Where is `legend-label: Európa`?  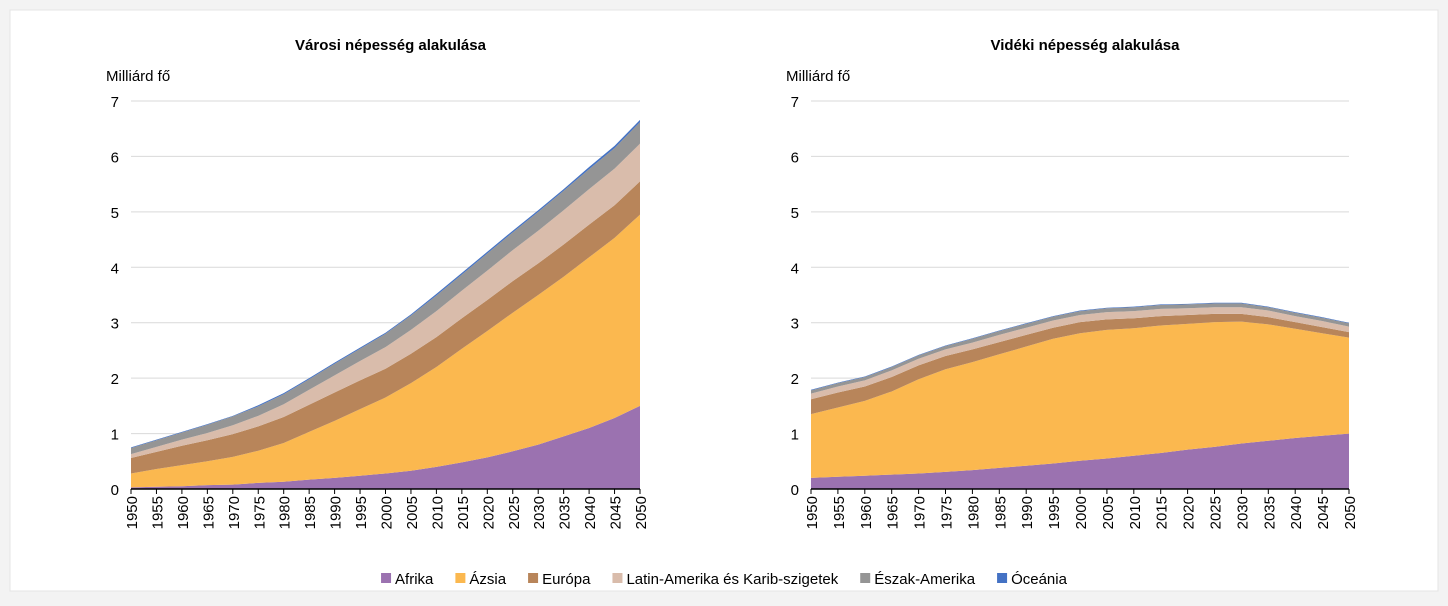
legend-label: Európa is located at coordinates (566, 579).